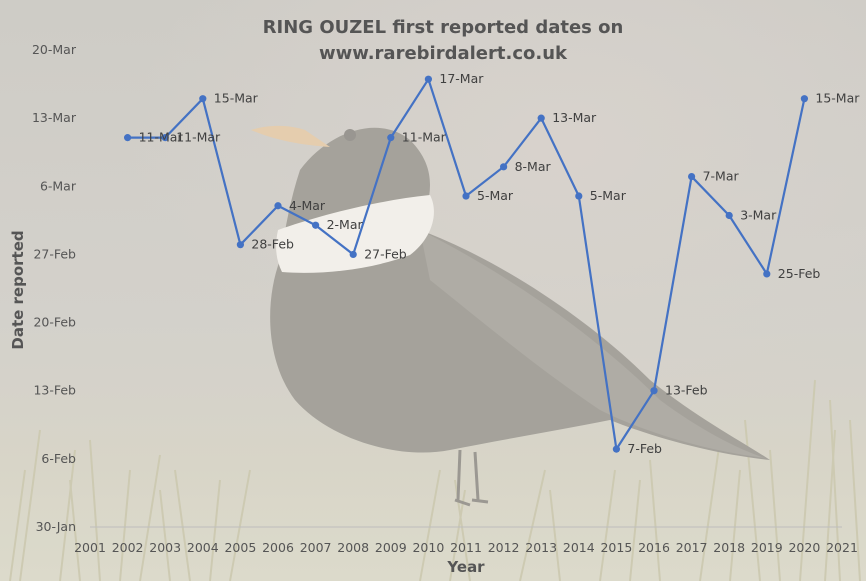 The image size is (866, 581). What do you see at coordinates (644, 448) in the screenshot?
I see `data-label: 7-Feb` at bounding box center [644, 448].